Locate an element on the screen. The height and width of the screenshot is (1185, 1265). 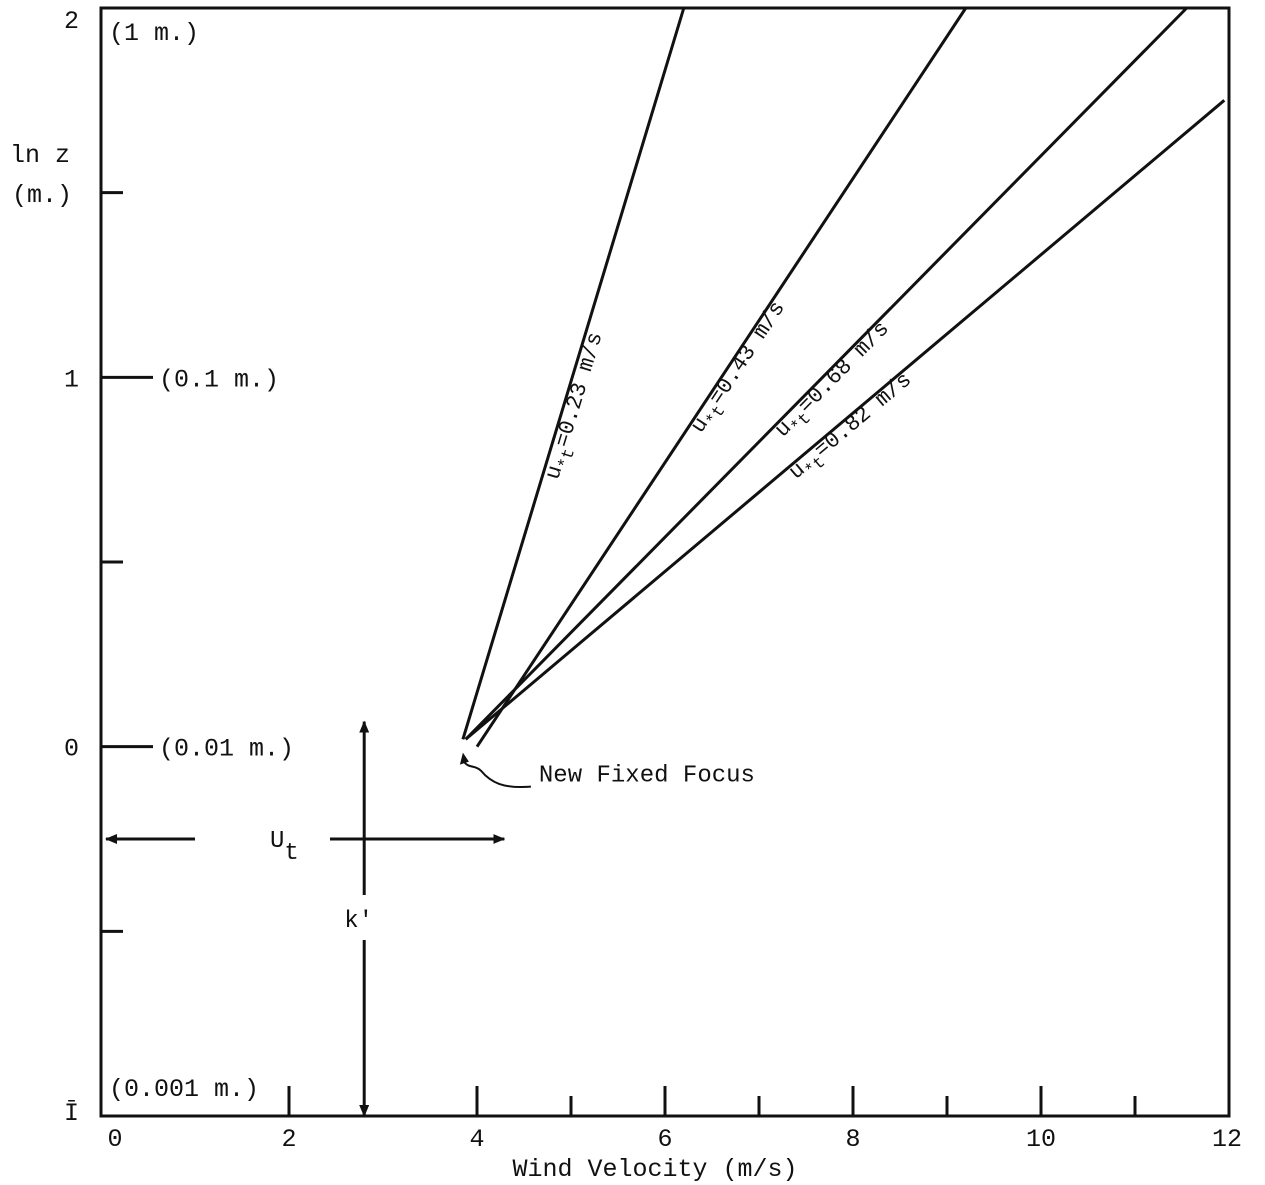
x-tick-label: 10 is located at coordinates (1041, 1139).